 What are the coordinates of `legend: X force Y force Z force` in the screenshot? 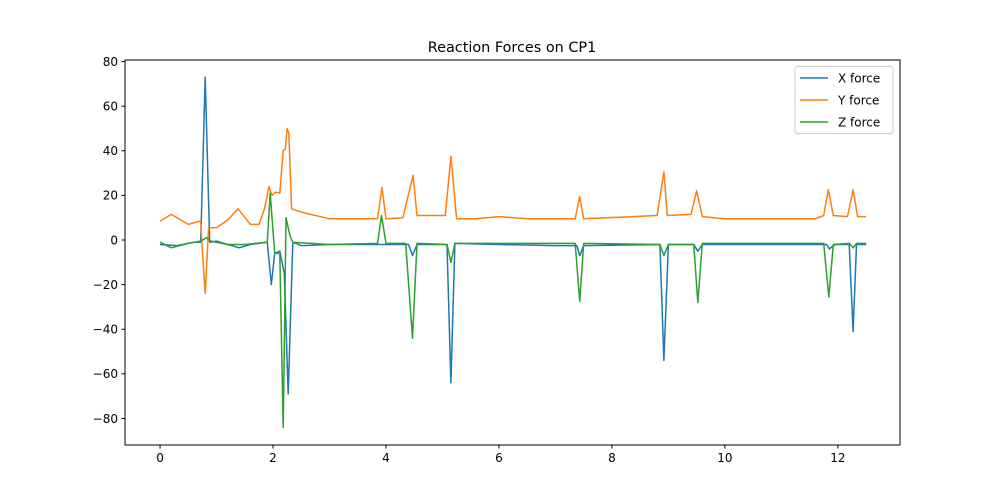 It's located at (844, 100).